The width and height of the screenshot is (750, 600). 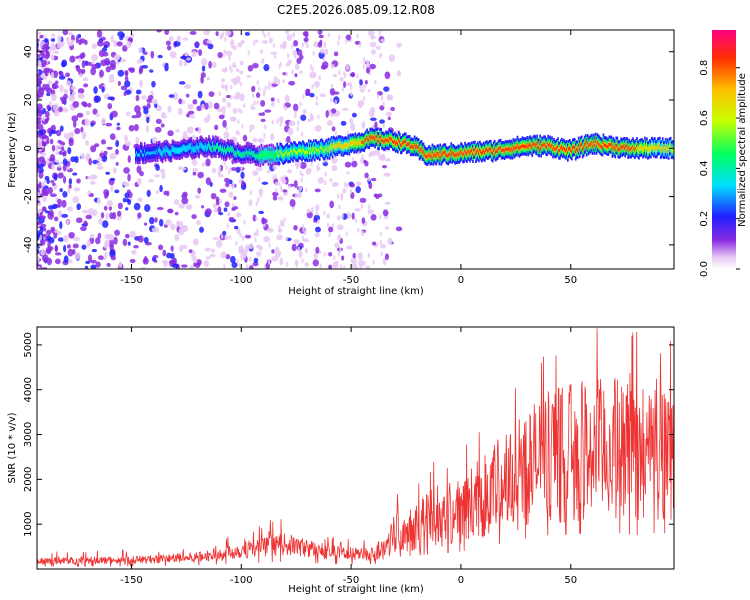 What do you see at coordinates (28, 479) in the screenshot?
I see `y-tick-label: 2000` at bounding box center [28, 479].